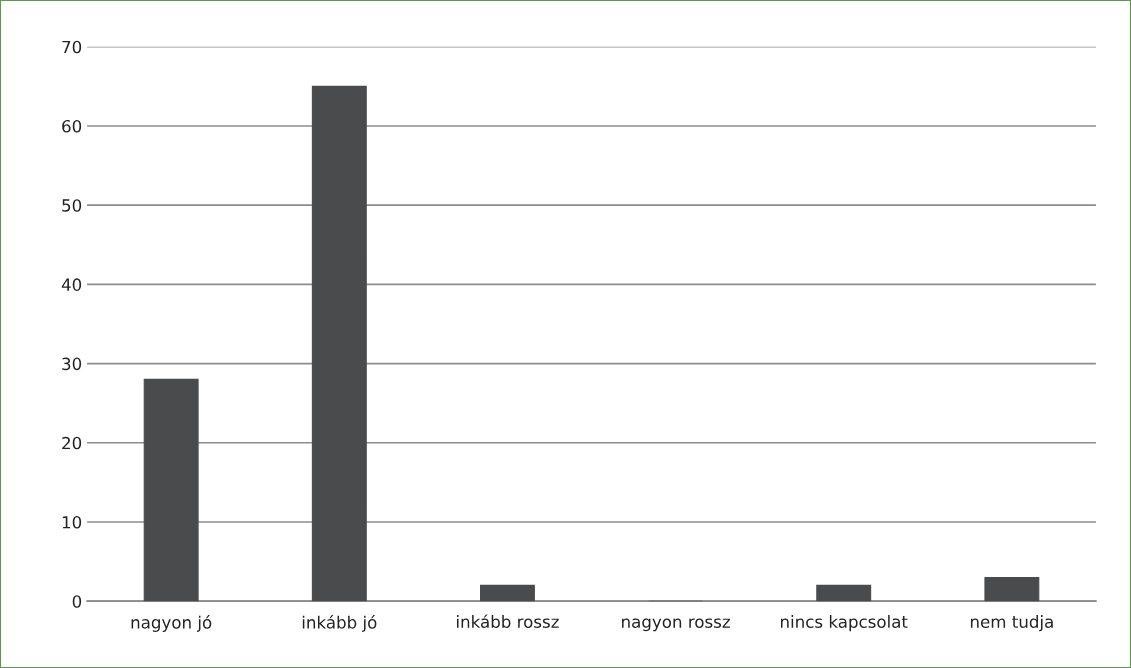 This screenshot has width=1131, height=668. I want to click on x-tick-label: nagyon rossz, so click(676, 625).